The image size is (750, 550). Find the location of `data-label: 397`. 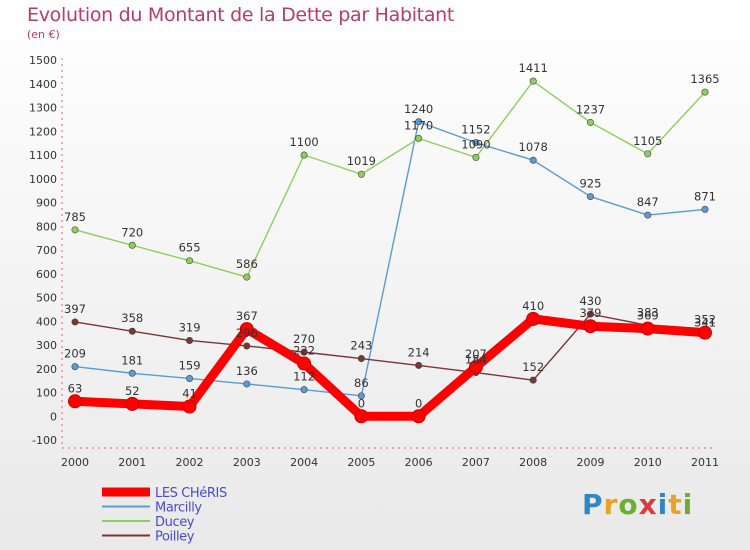

data-label: 397 is located at coordinates (75, 309).